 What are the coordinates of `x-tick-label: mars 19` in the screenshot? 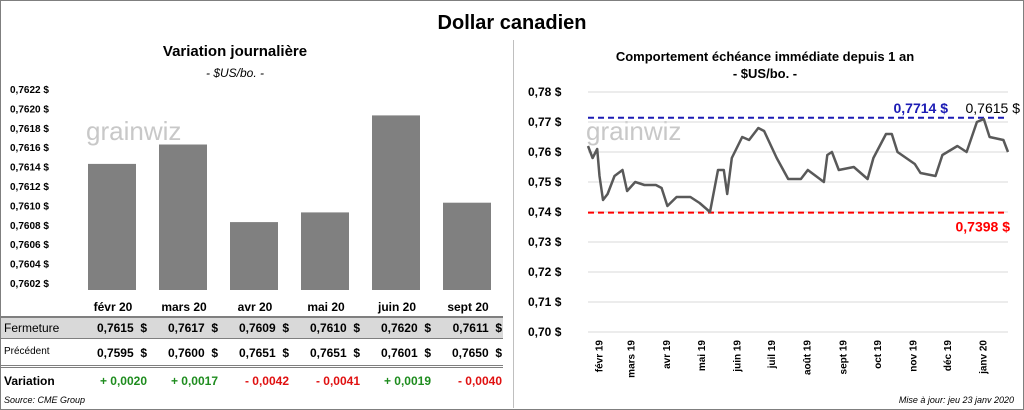 It's located at (632, 359).